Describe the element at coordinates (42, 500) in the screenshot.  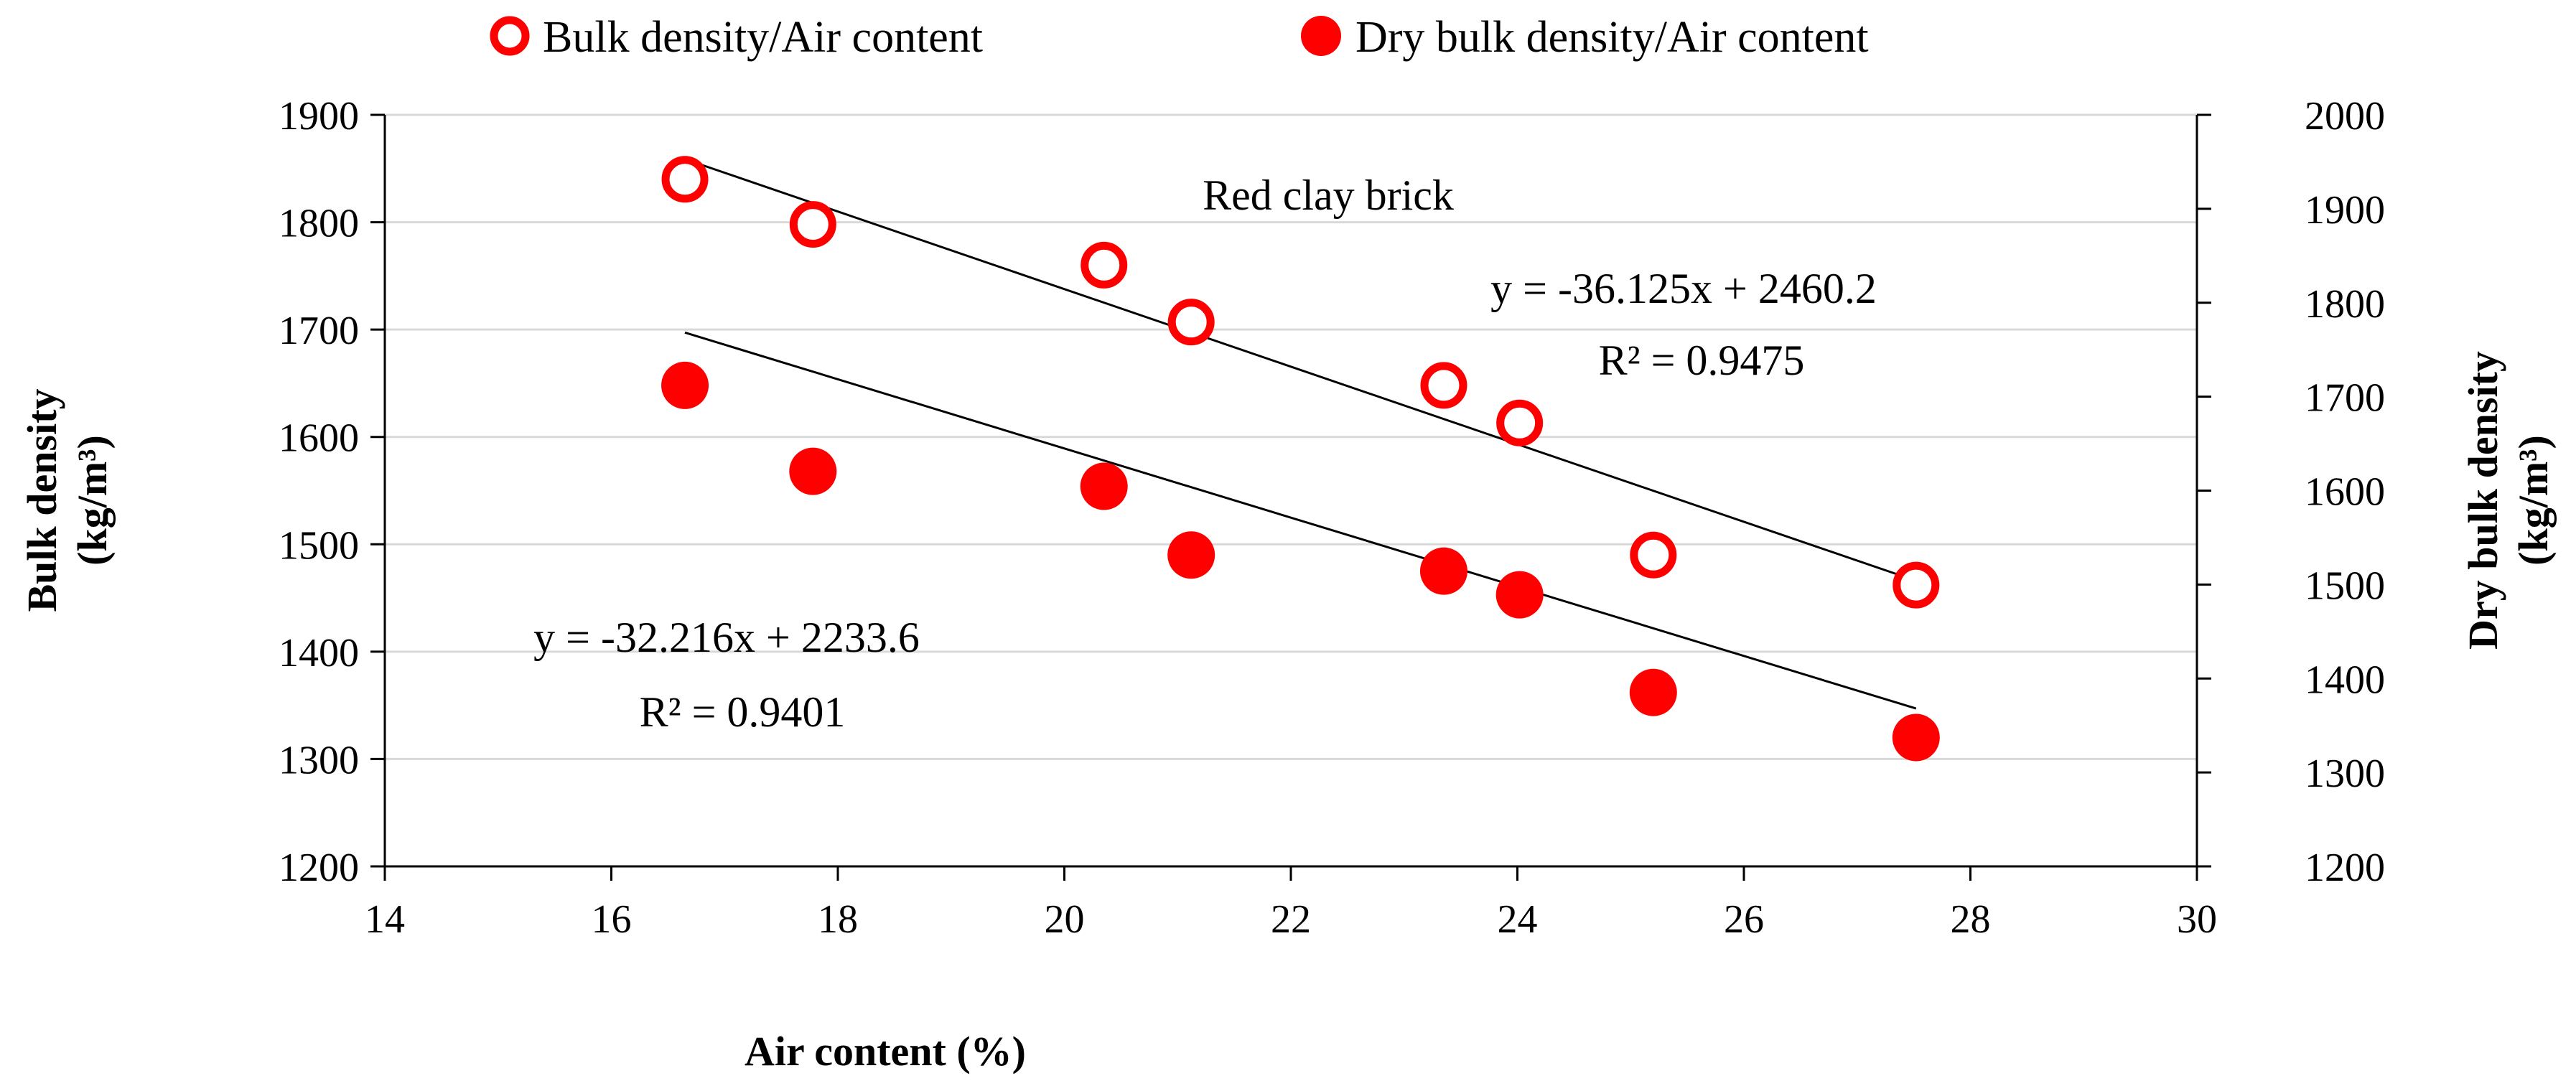
I see `y-axis-title: Bulk density` at that location.